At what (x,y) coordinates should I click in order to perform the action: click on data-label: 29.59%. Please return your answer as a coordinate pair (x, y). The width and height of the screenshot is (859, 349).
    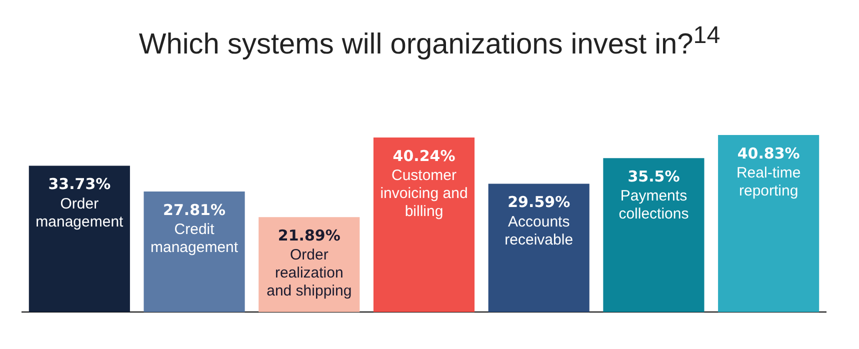
    Looking at the image, I should click on (539, 202).